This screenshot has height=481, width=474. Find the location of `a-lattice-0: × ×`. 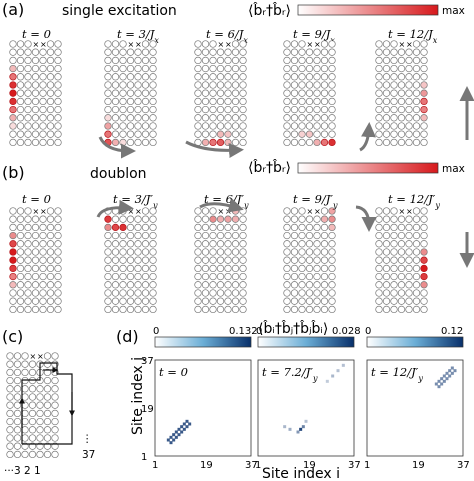

a-lattice-0: × × is located at coordinates (35, 93).